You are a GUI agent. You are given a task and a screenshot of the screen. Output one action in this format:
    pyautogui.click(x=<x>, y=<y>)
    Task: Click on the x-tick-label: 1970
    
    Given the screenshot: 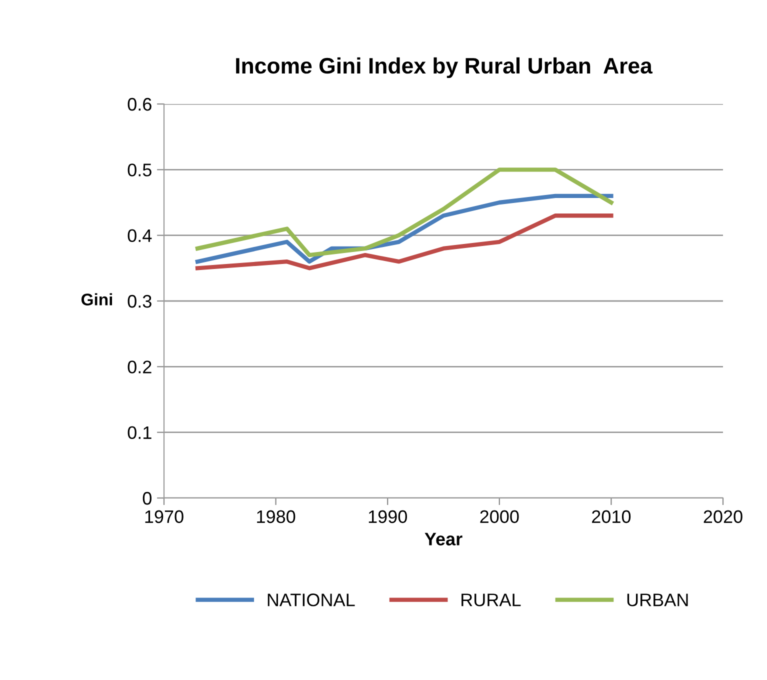 What is the action you would take?
    pyautogui.click(x=164, y=517)
    